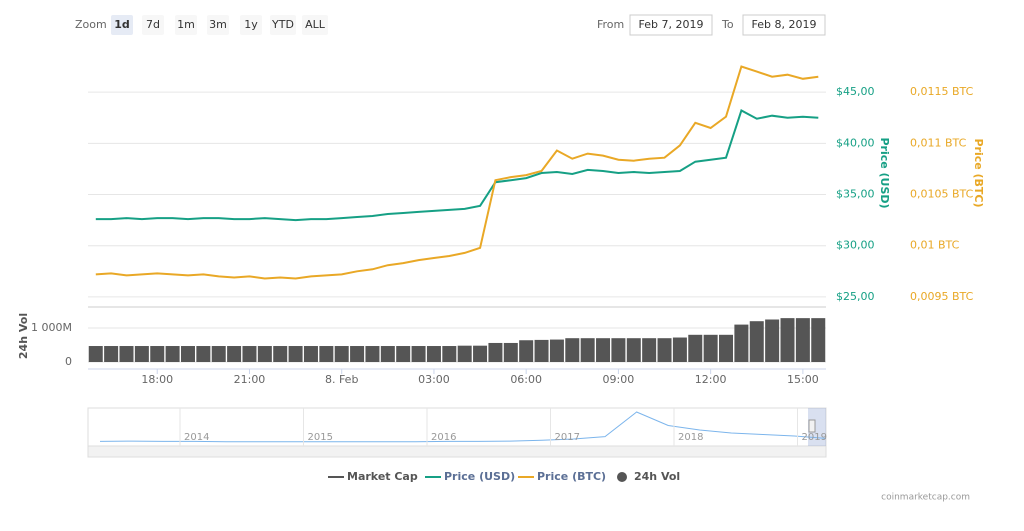 The height and width of the screenshot is (531, 1024). Describe the element at coordinates (479, 476) in the screenshot. I see `legend-label: Price (USD)` at that location.